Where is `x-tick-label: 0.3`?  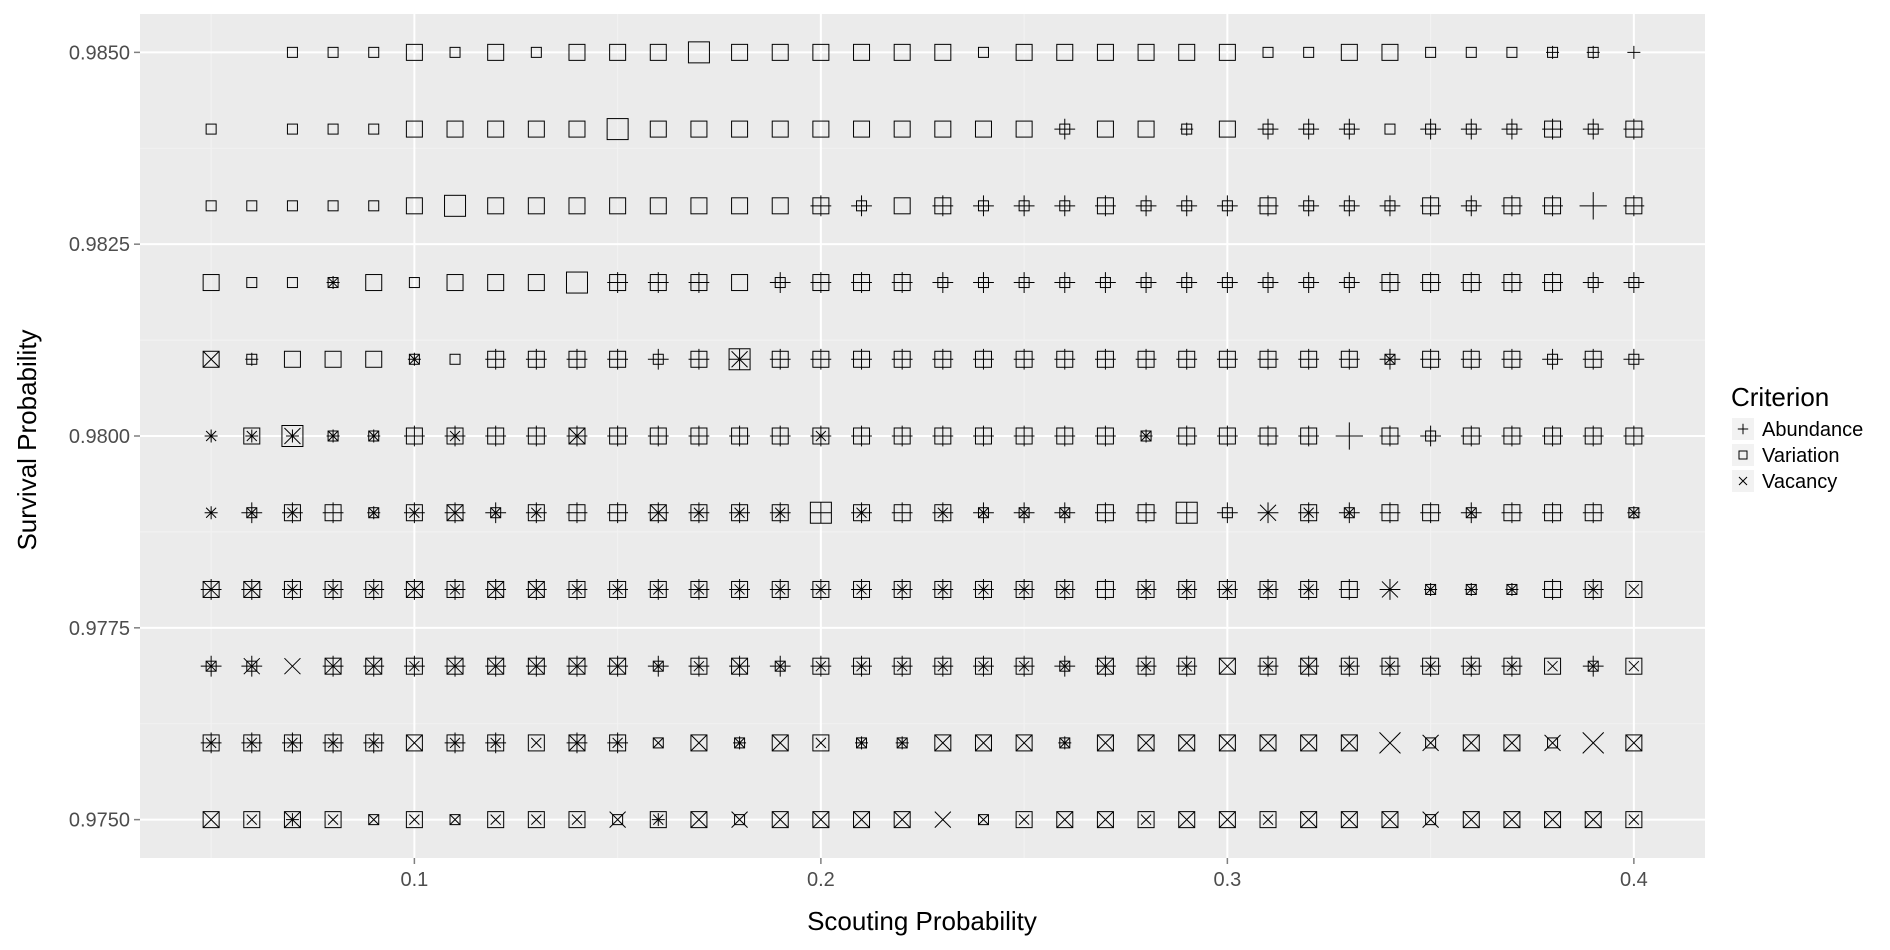 x-tick-label: 0.3 is located at coordinates (1227, 880).